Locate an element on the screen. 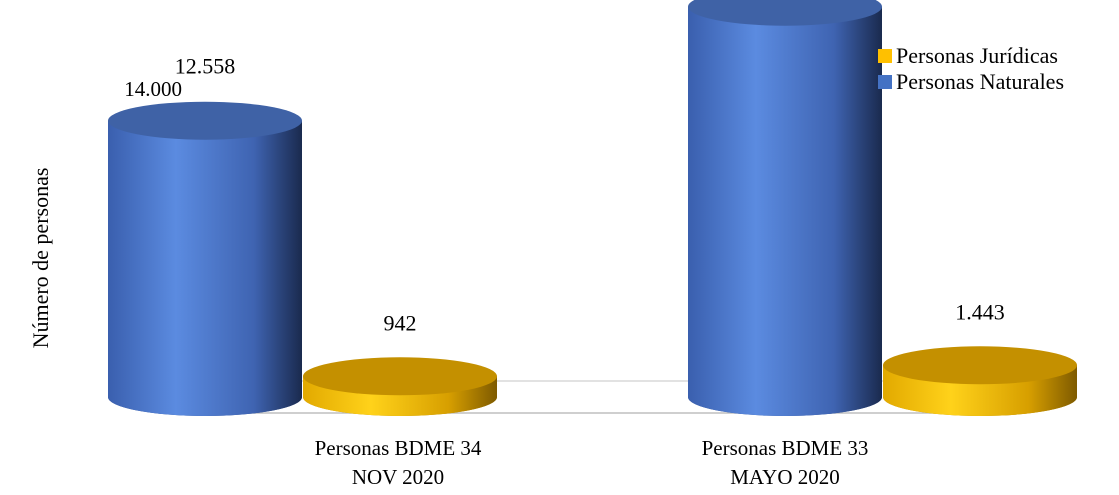 This screenshot has height=495, width=1119. x-category-label: Personas BDME 34 NOV 2020 is located at coordinates (398, 462).